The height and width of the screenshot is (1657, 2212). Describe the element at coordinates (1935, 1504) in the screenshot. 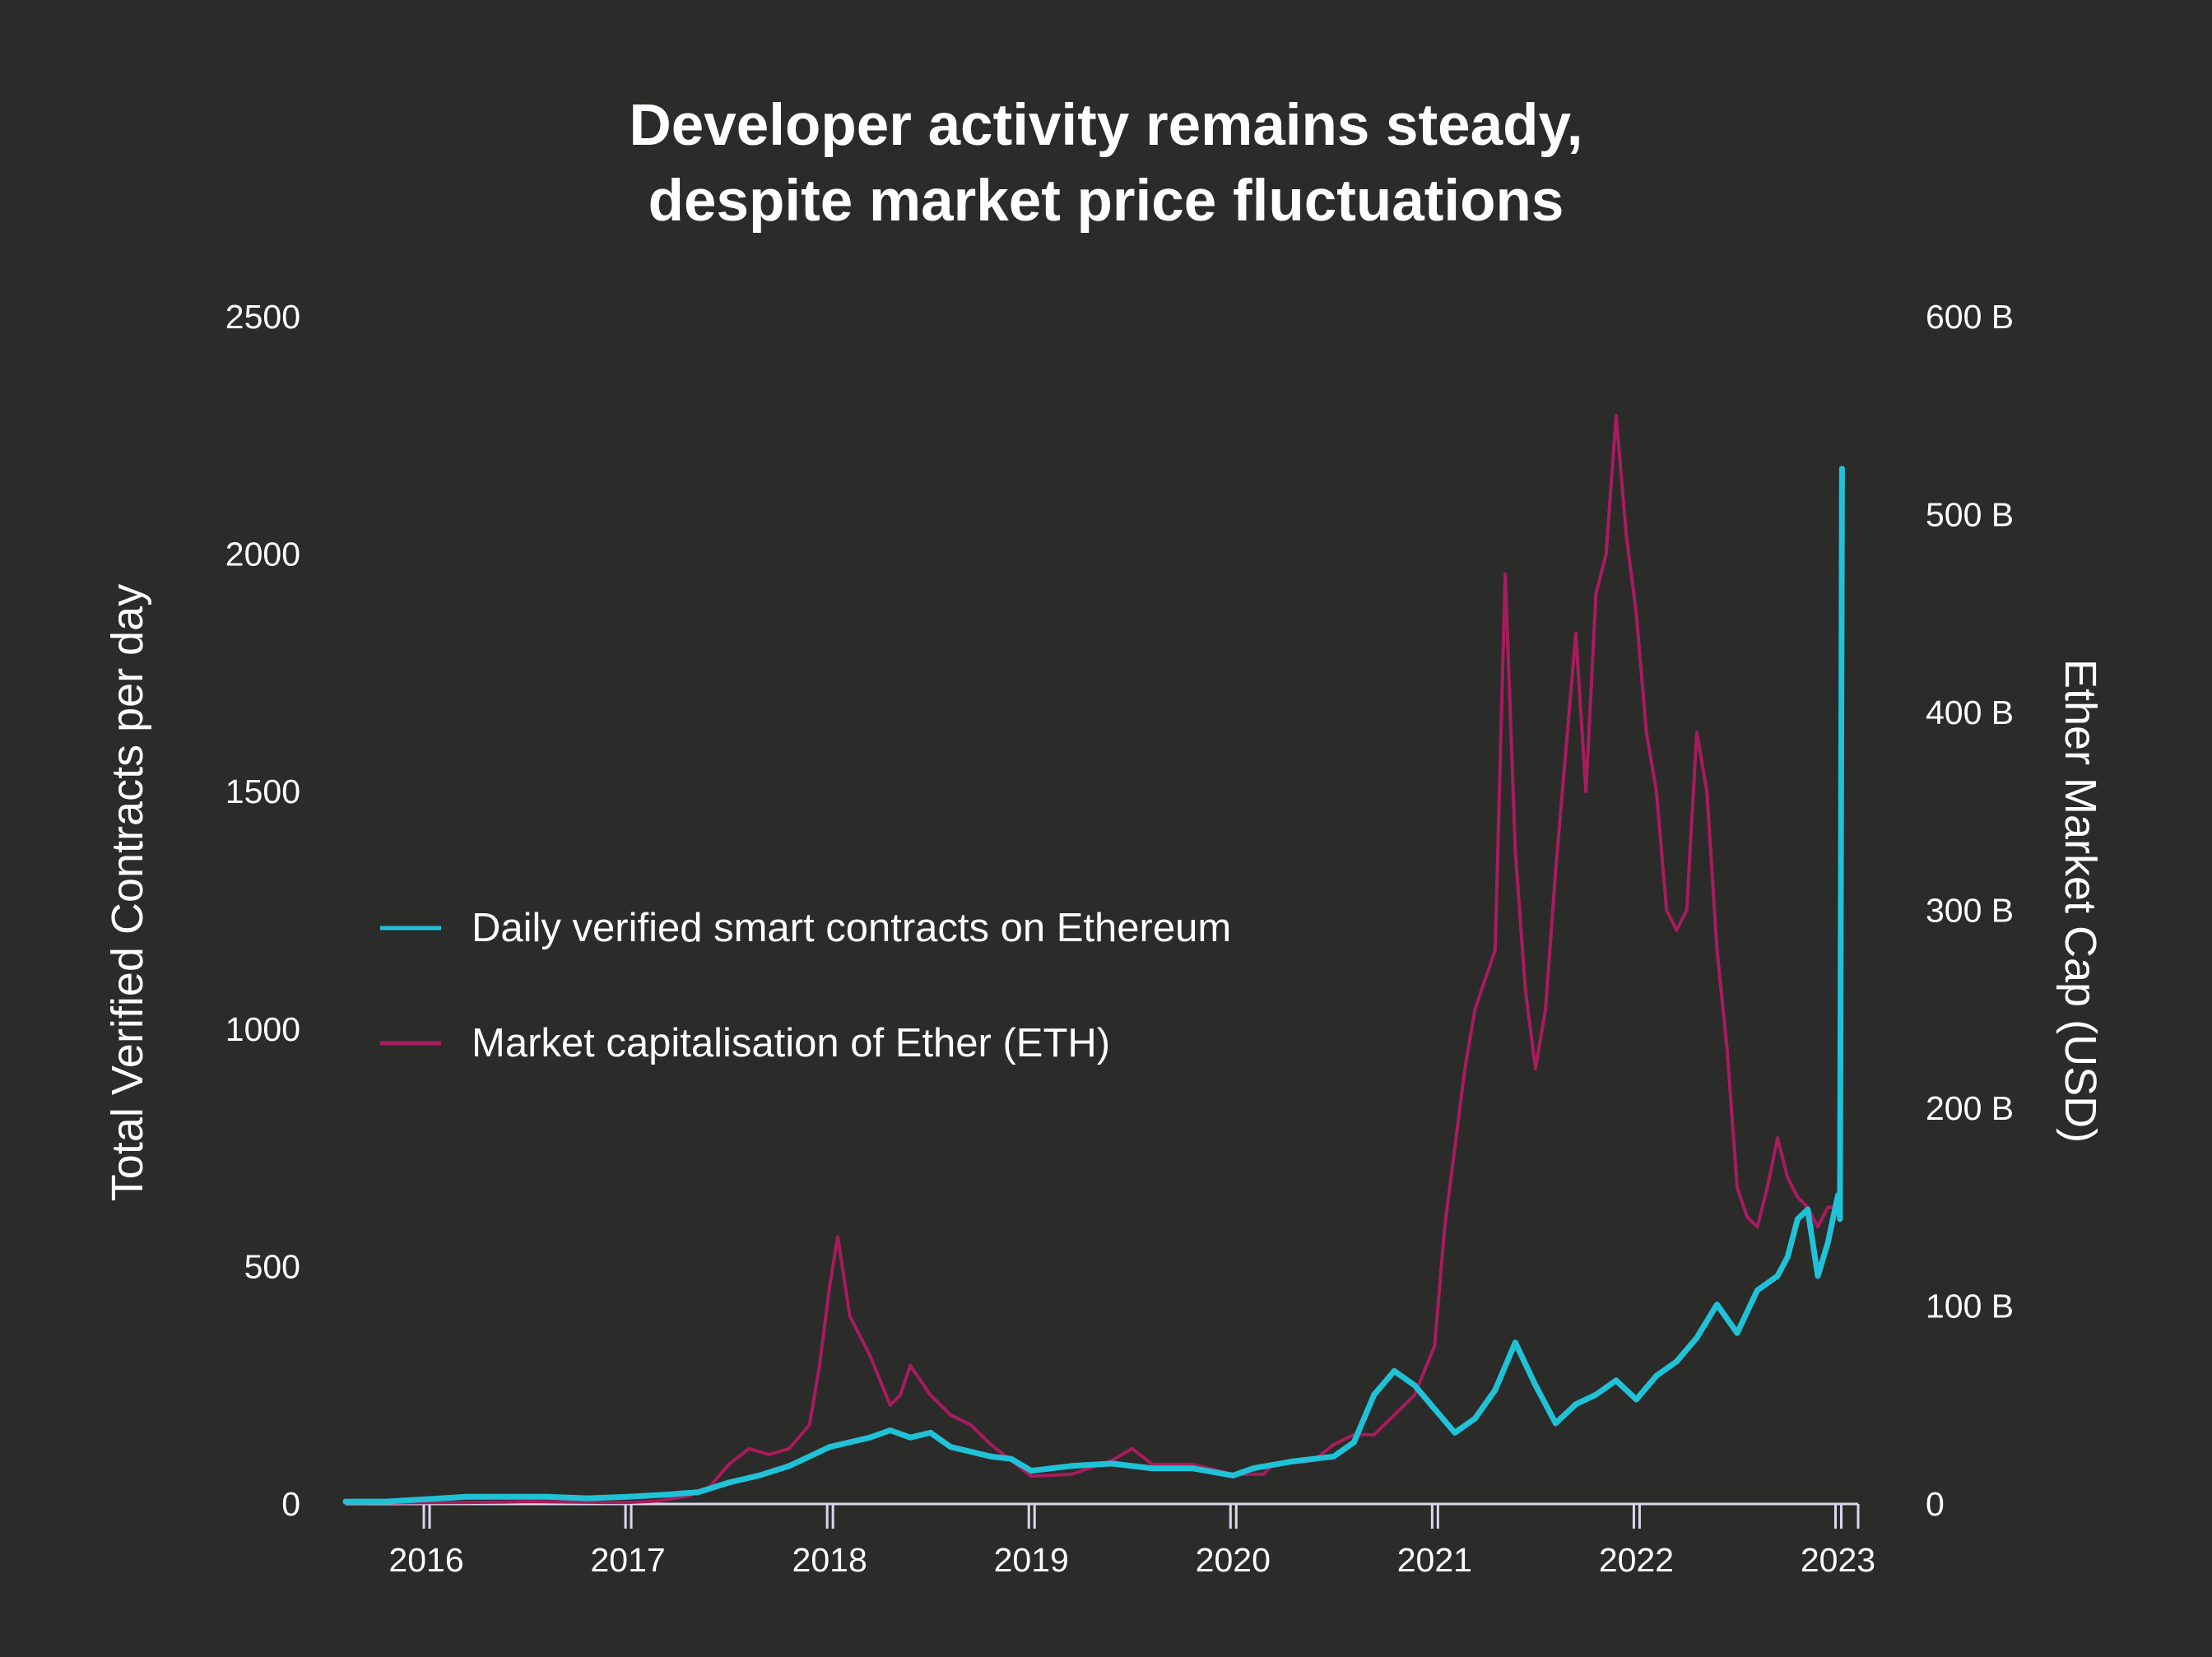

I see `right-tick-label-0: 0` at that location.